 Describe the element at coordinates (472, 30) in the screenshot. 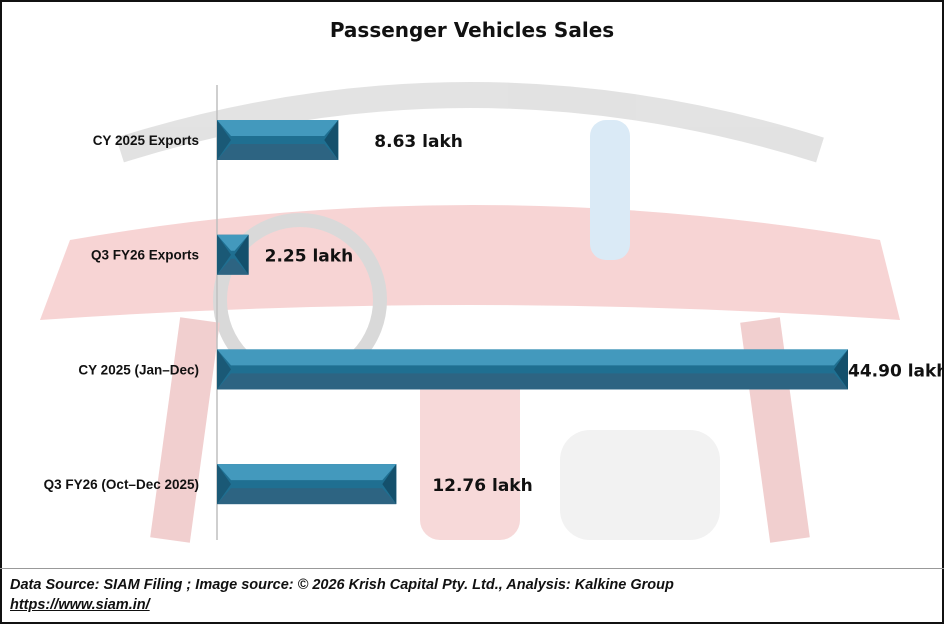

I see `chart-title: Passenger Vehicles Sales` at that location.